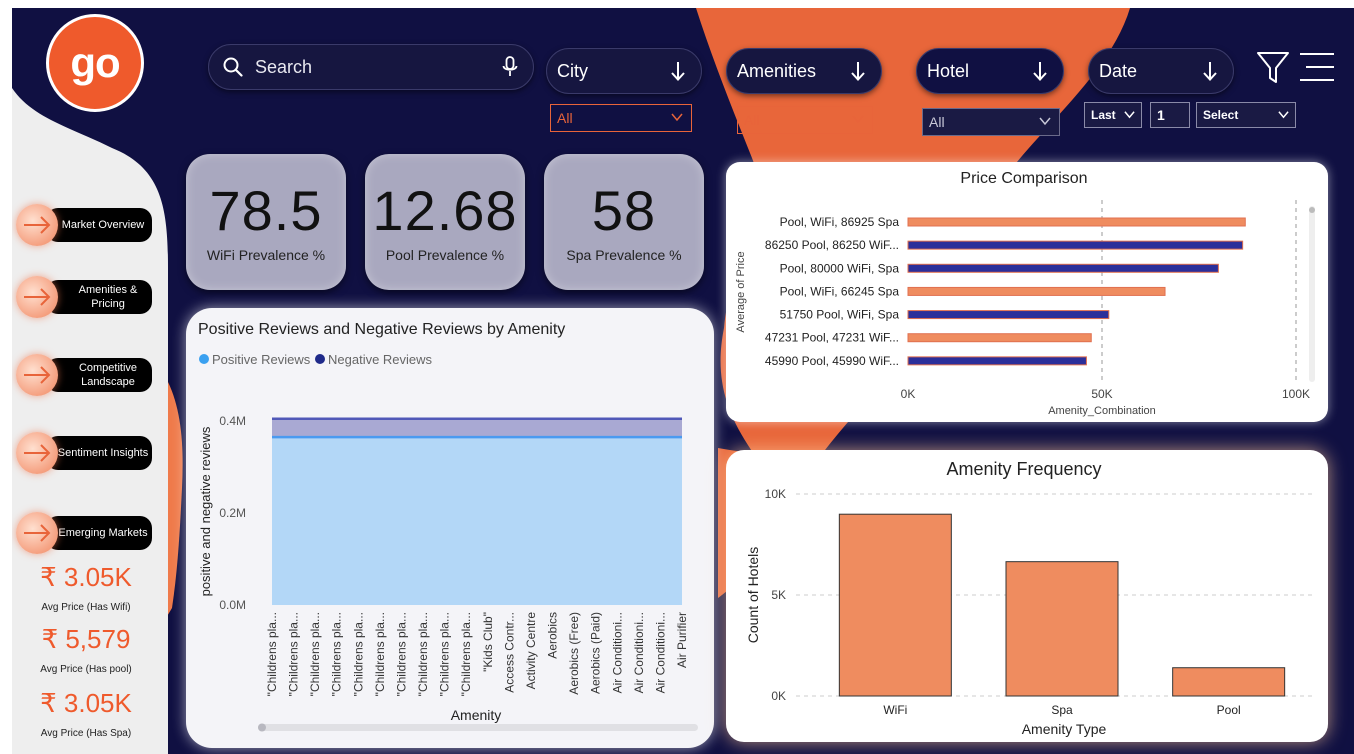  Describe the element at coordinates (1312, 294) in the screenshot. I see `vertical-scrollbar` at that location.